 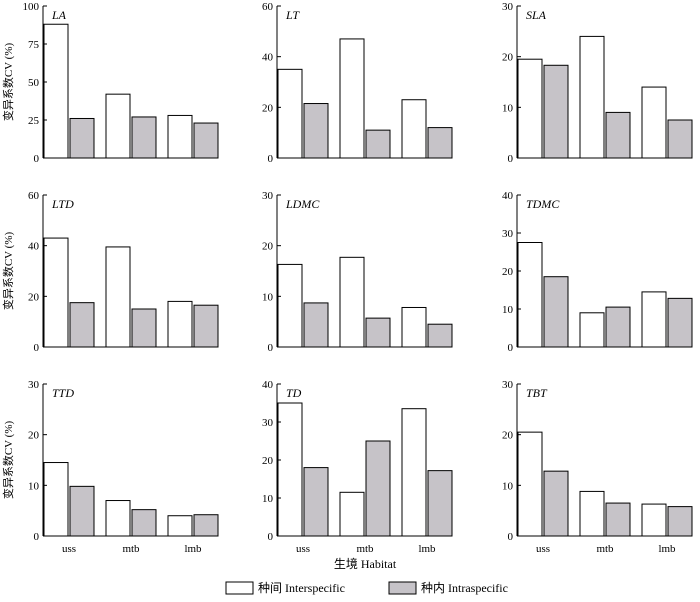 What do you see at coordinates (366, 588) in the screenshot?
I see `legend: 种间 Interspecific 种内 Intraspecific` at bounding box center [366, 588].